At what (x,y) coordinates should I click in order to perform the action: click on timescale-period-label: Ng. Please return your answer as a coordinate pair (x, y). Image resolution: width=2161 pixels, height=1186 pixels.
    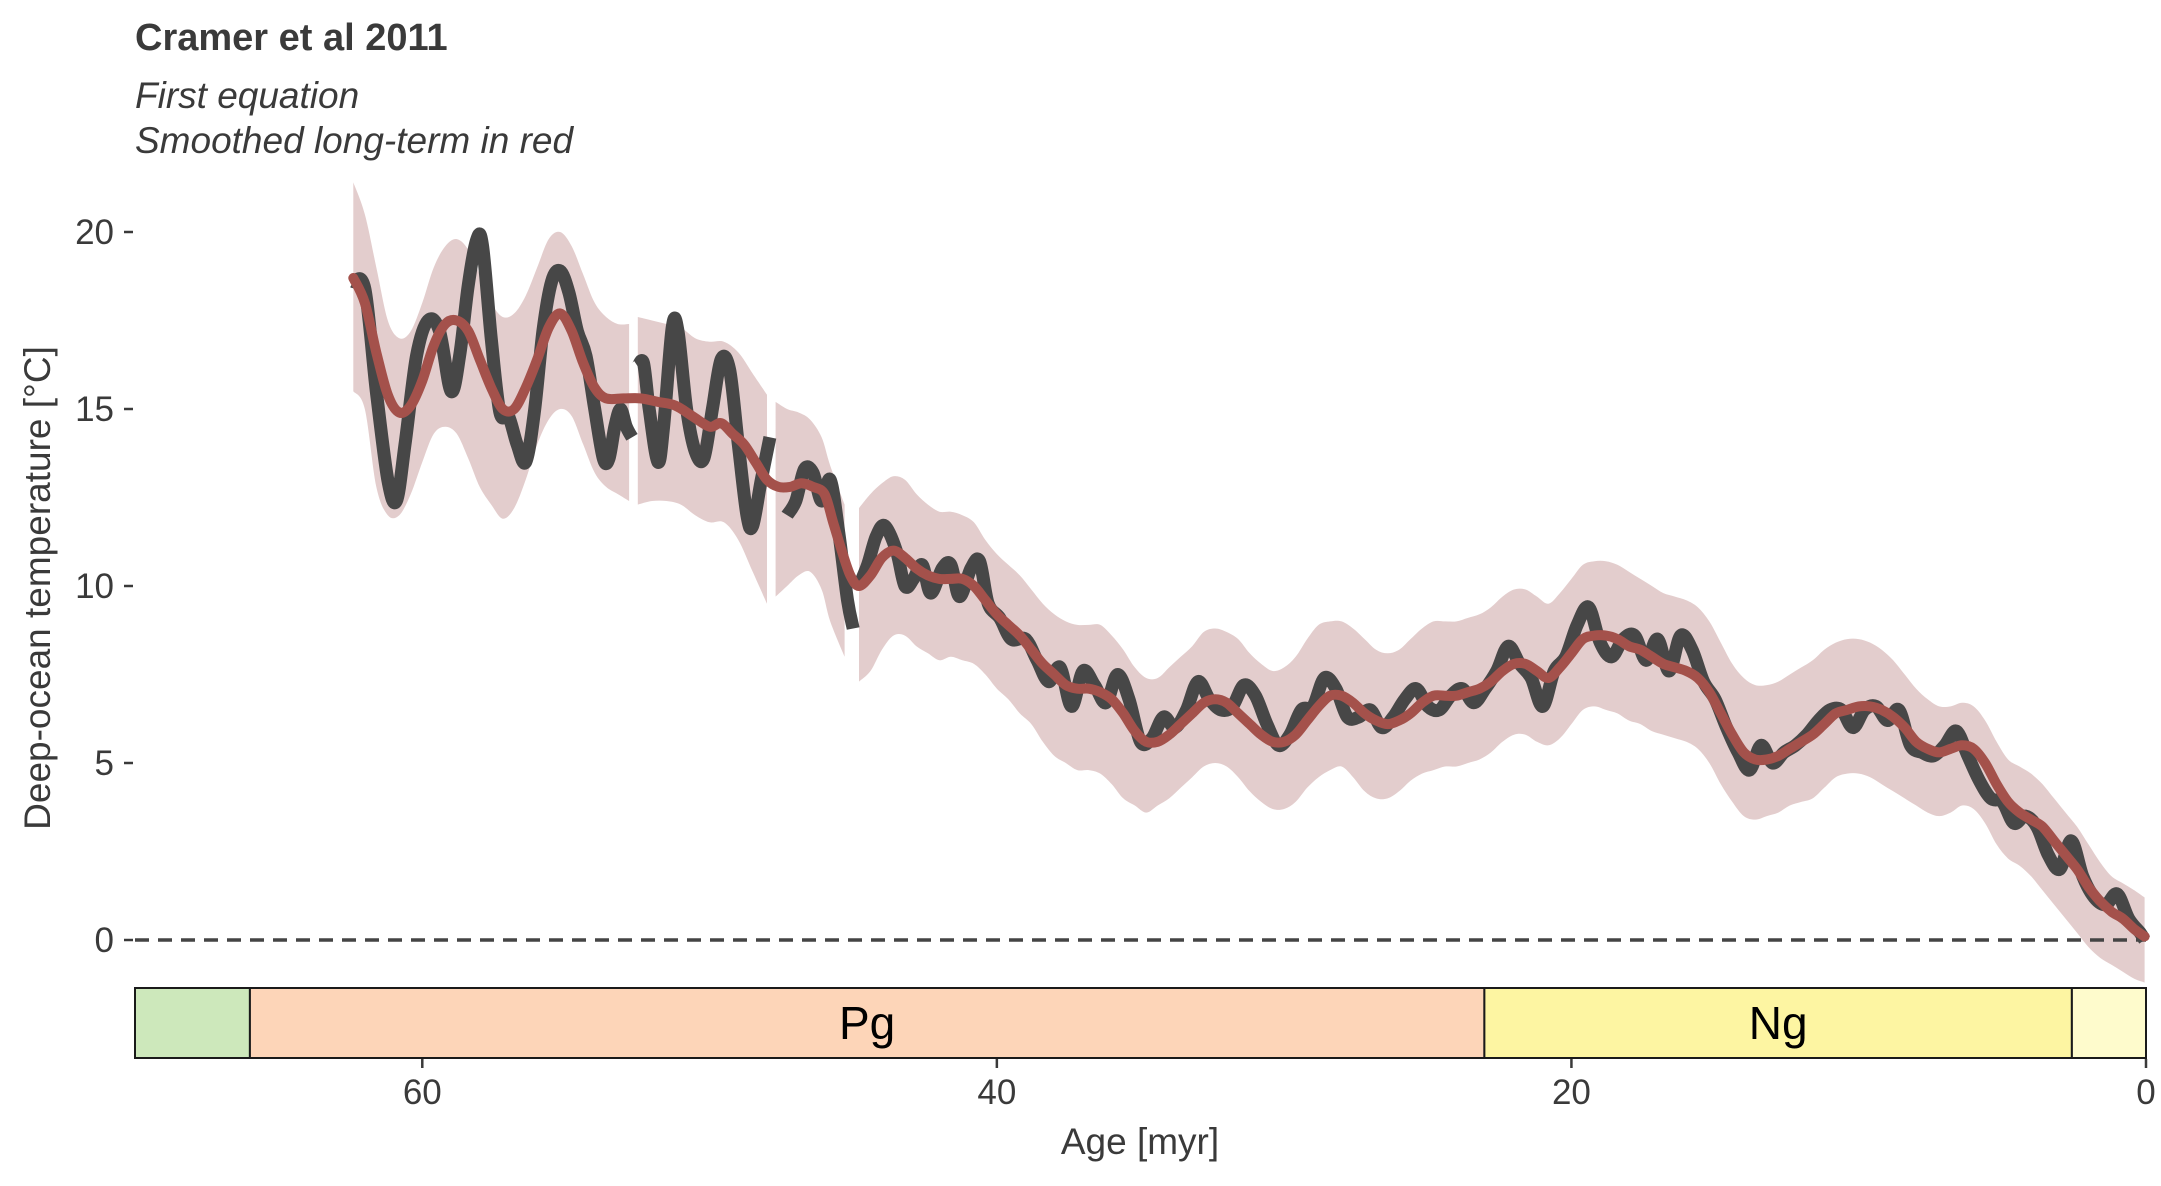
    Looking at the image, I should click on (1778, 1023).